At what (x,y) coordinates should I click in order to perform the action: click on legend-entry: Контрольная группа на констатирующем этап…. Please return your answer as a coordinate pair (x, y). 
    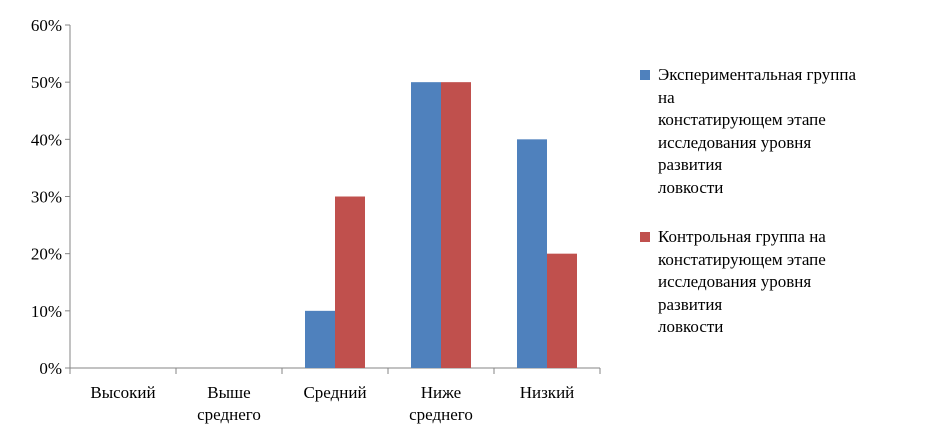
    Looking at the image, I should click on (790, 282).